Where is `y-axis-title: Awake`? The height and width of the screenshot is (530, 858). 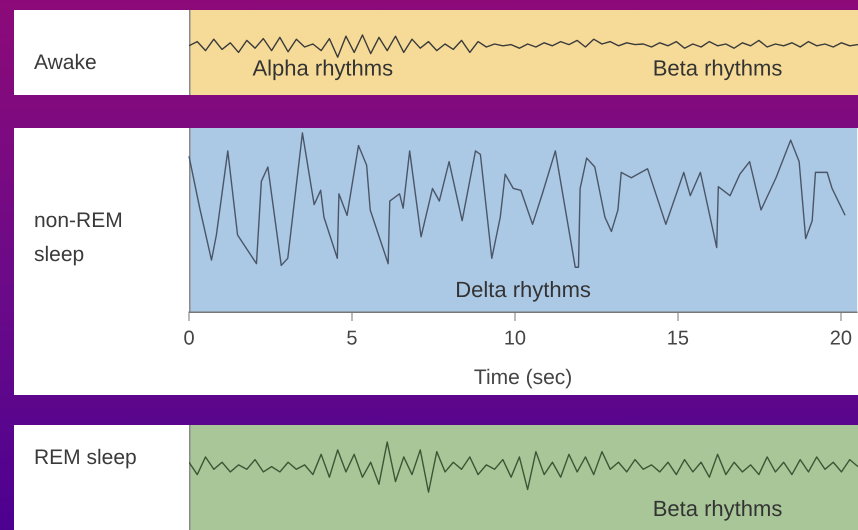 y-axis-title: Awake is located at coordinates (66, 63).